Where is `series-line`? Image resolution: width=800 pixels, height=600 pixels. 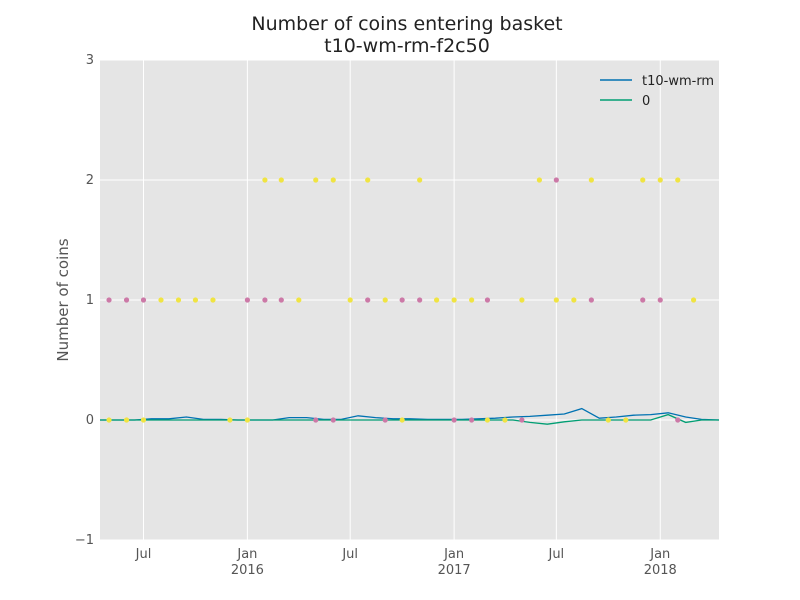 series-line is located at coordinates (409, 419).